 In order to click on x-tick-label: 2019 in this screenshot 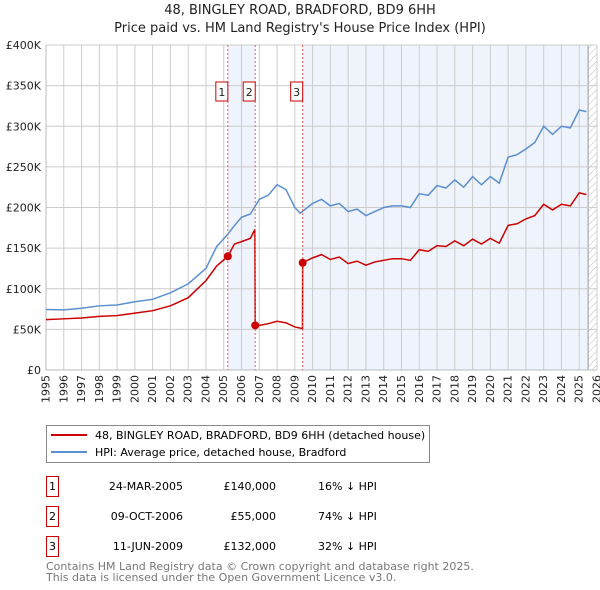, I will do `click(472, 389)`.